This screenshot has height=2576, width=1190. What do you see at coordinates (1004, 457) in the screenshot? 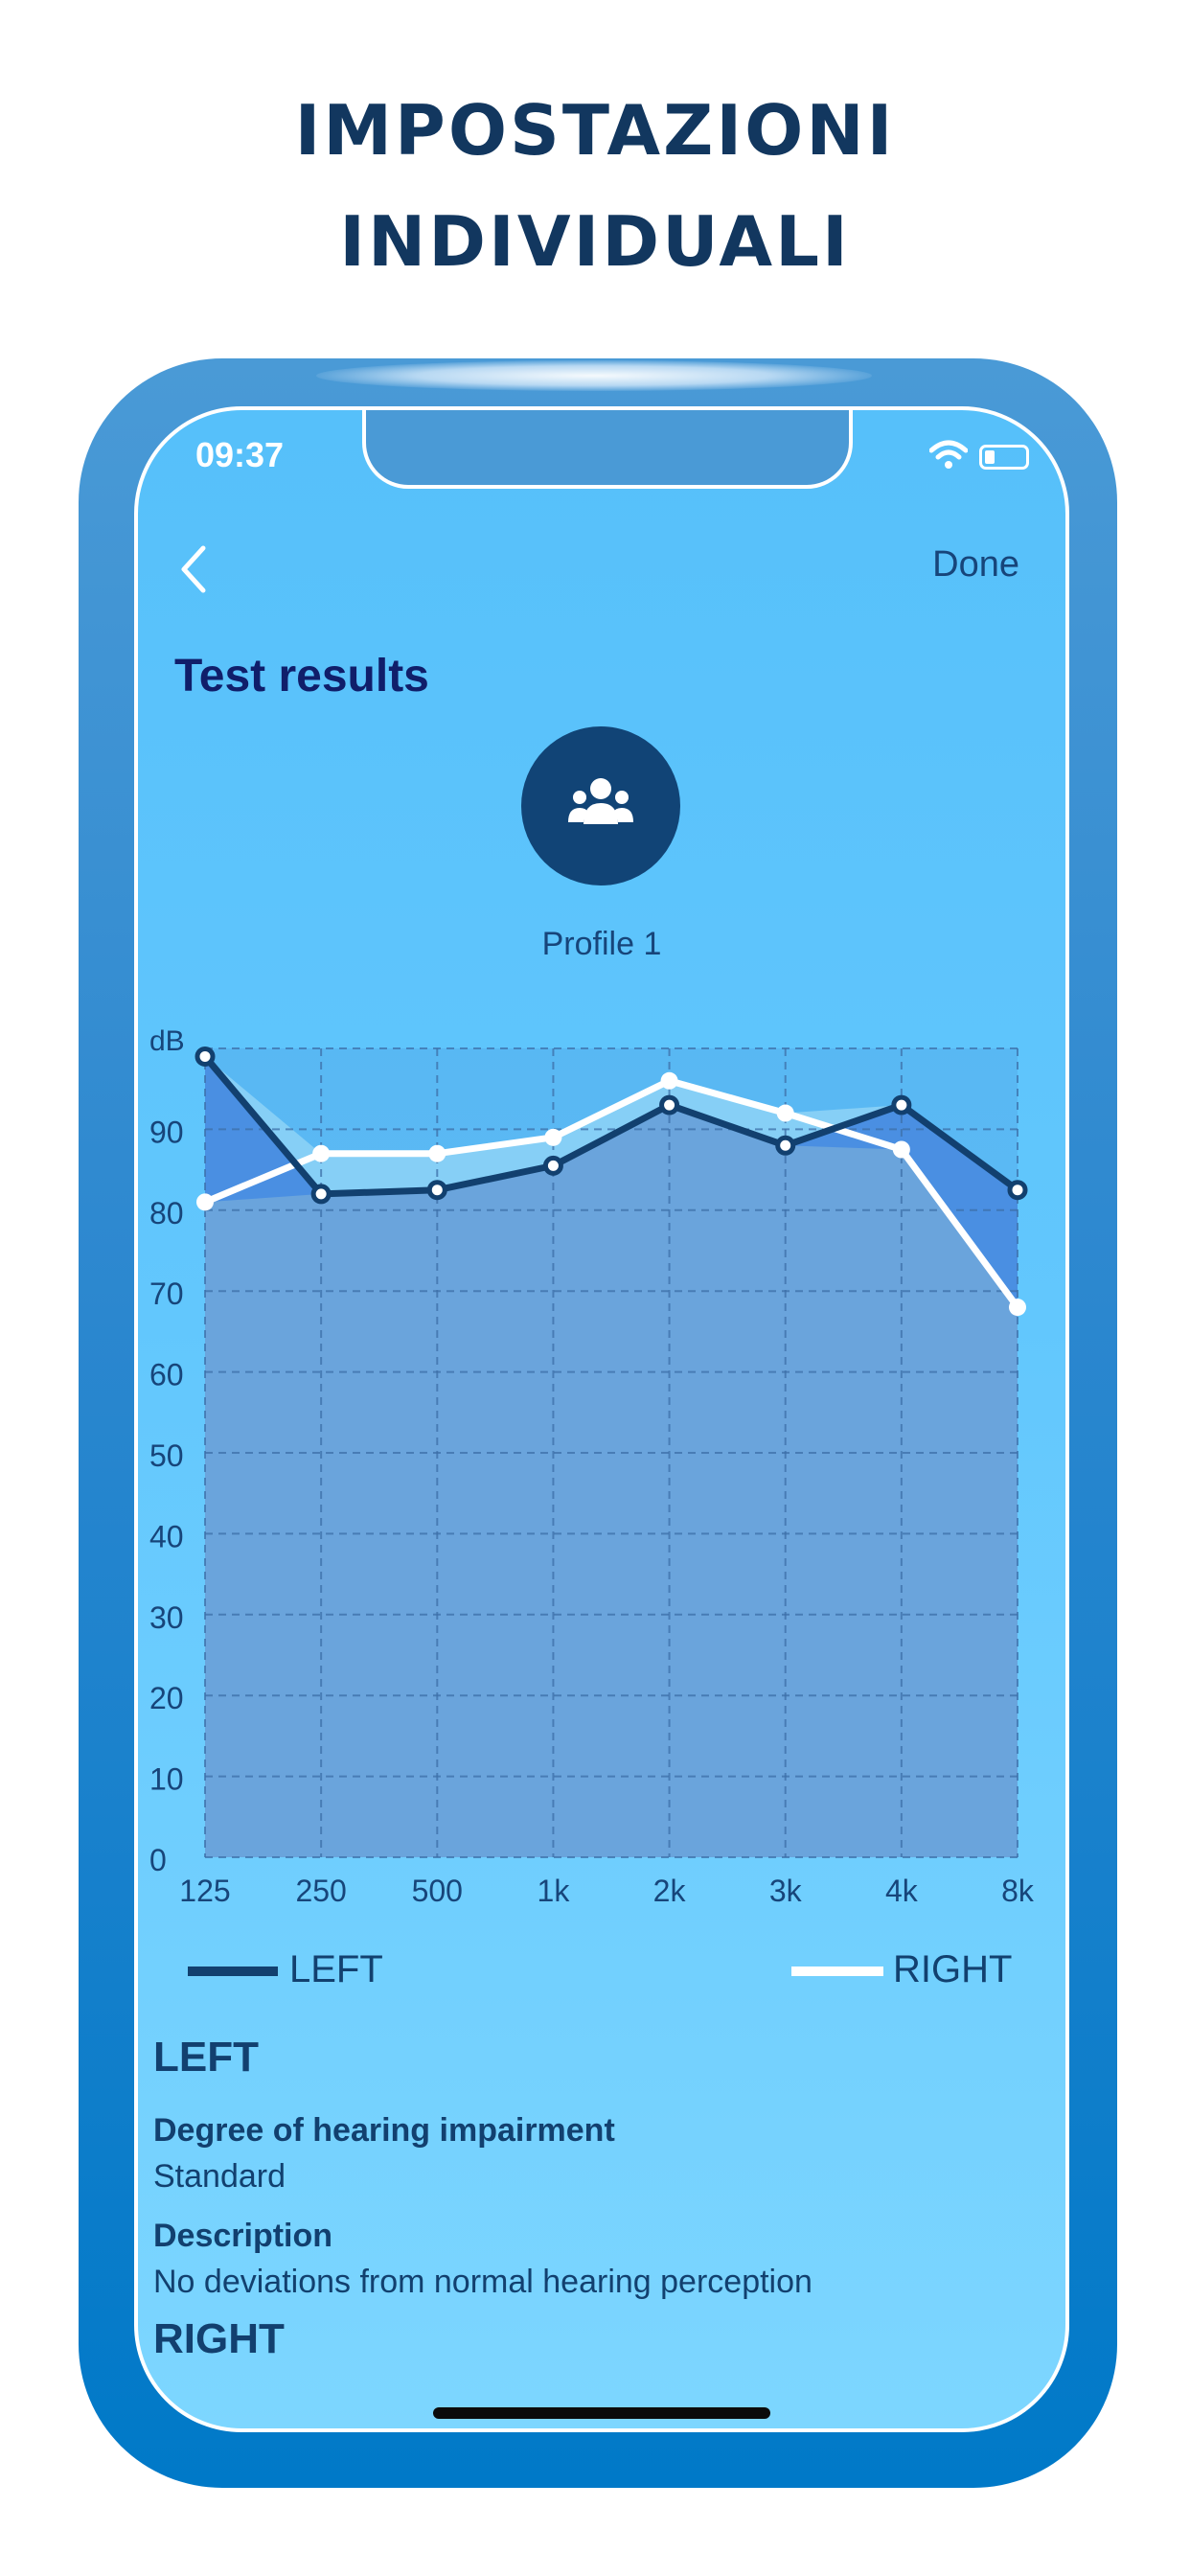
I see `battery-icon` at bounding box center [1004, 457].